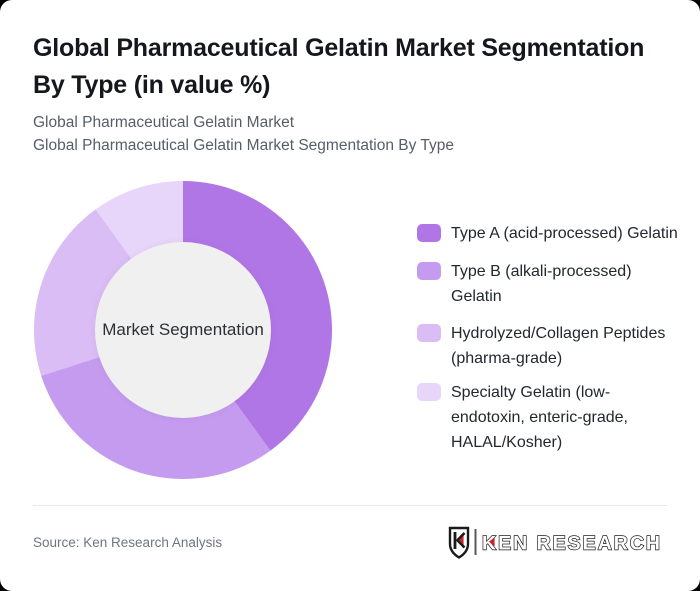  Describe the element at coordinates (164, 122) in the screenshot. I see `chart-subtitle-line1: Global Pharmaceutical Gelatin Market` at that location.